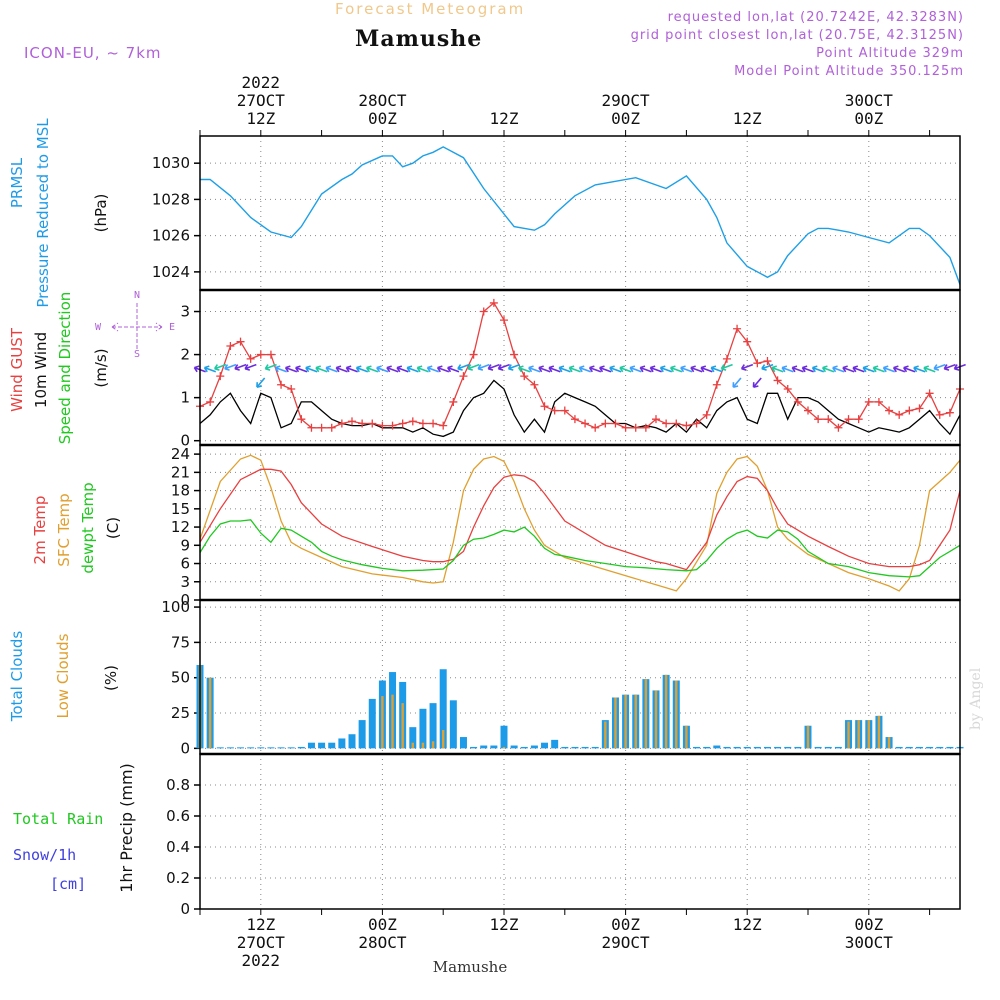 The height and width of the screenshot is (1000, 1000). I want to click on wind-gust-line, so click(580, 365).